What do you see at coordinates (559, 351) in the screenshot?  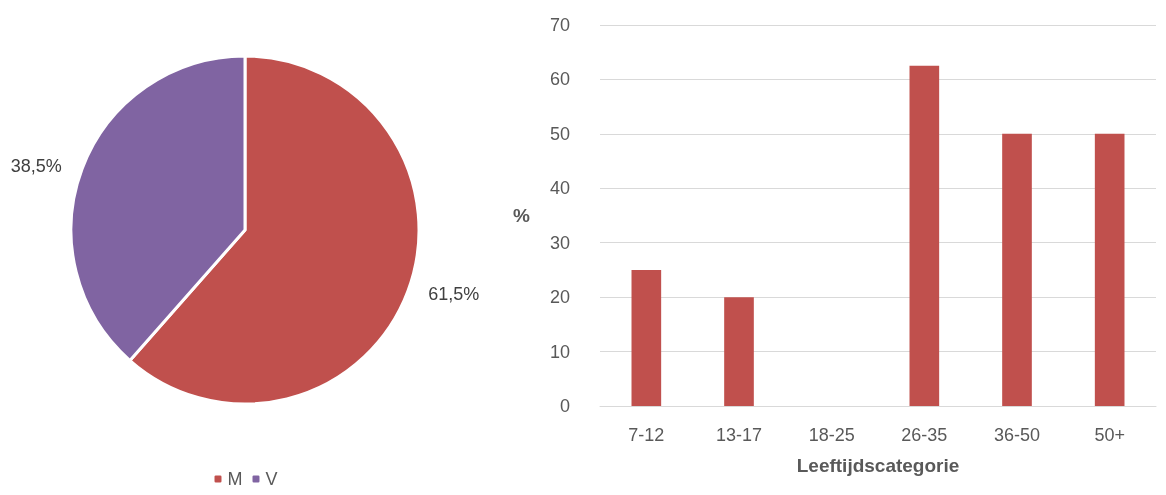 I see `y-tick-label: 10` at bounding box center [559, 351].